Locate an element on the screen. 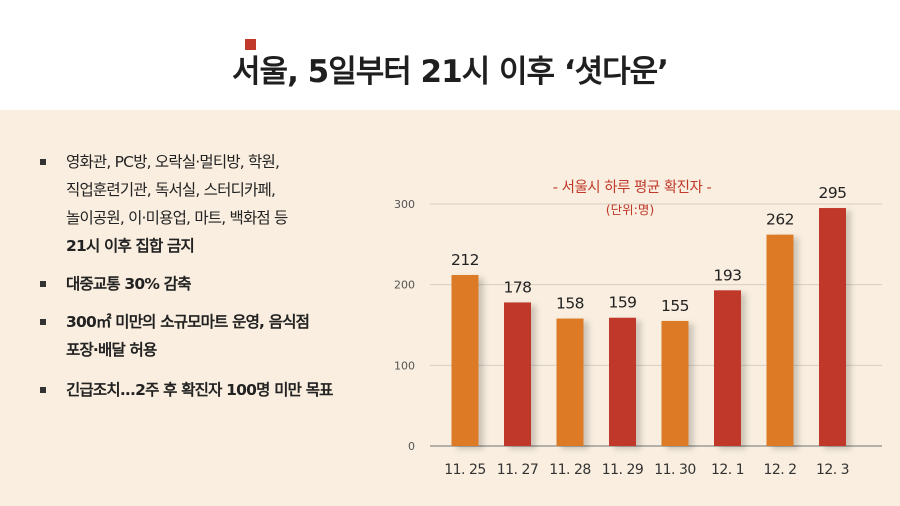 Image resolution: width=900 pixels, height=506 pixels. y-tick-label: 300 is located at coordinates (404, 204).